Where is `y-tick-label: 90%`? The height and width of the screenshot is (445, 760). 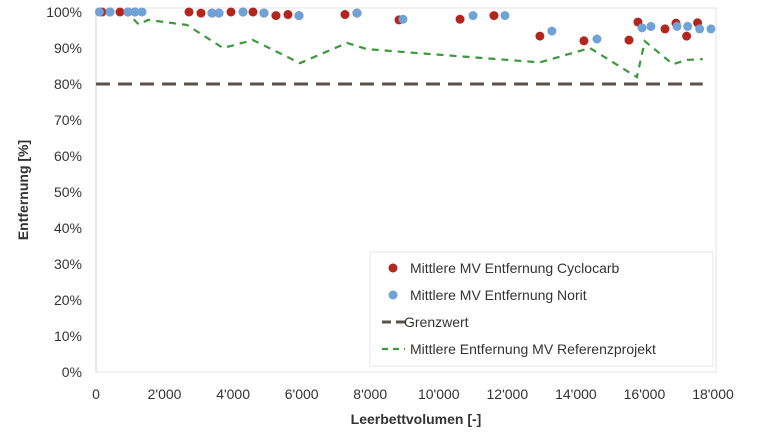 y-tick-label: 90% is located at coordinates (68, 48).